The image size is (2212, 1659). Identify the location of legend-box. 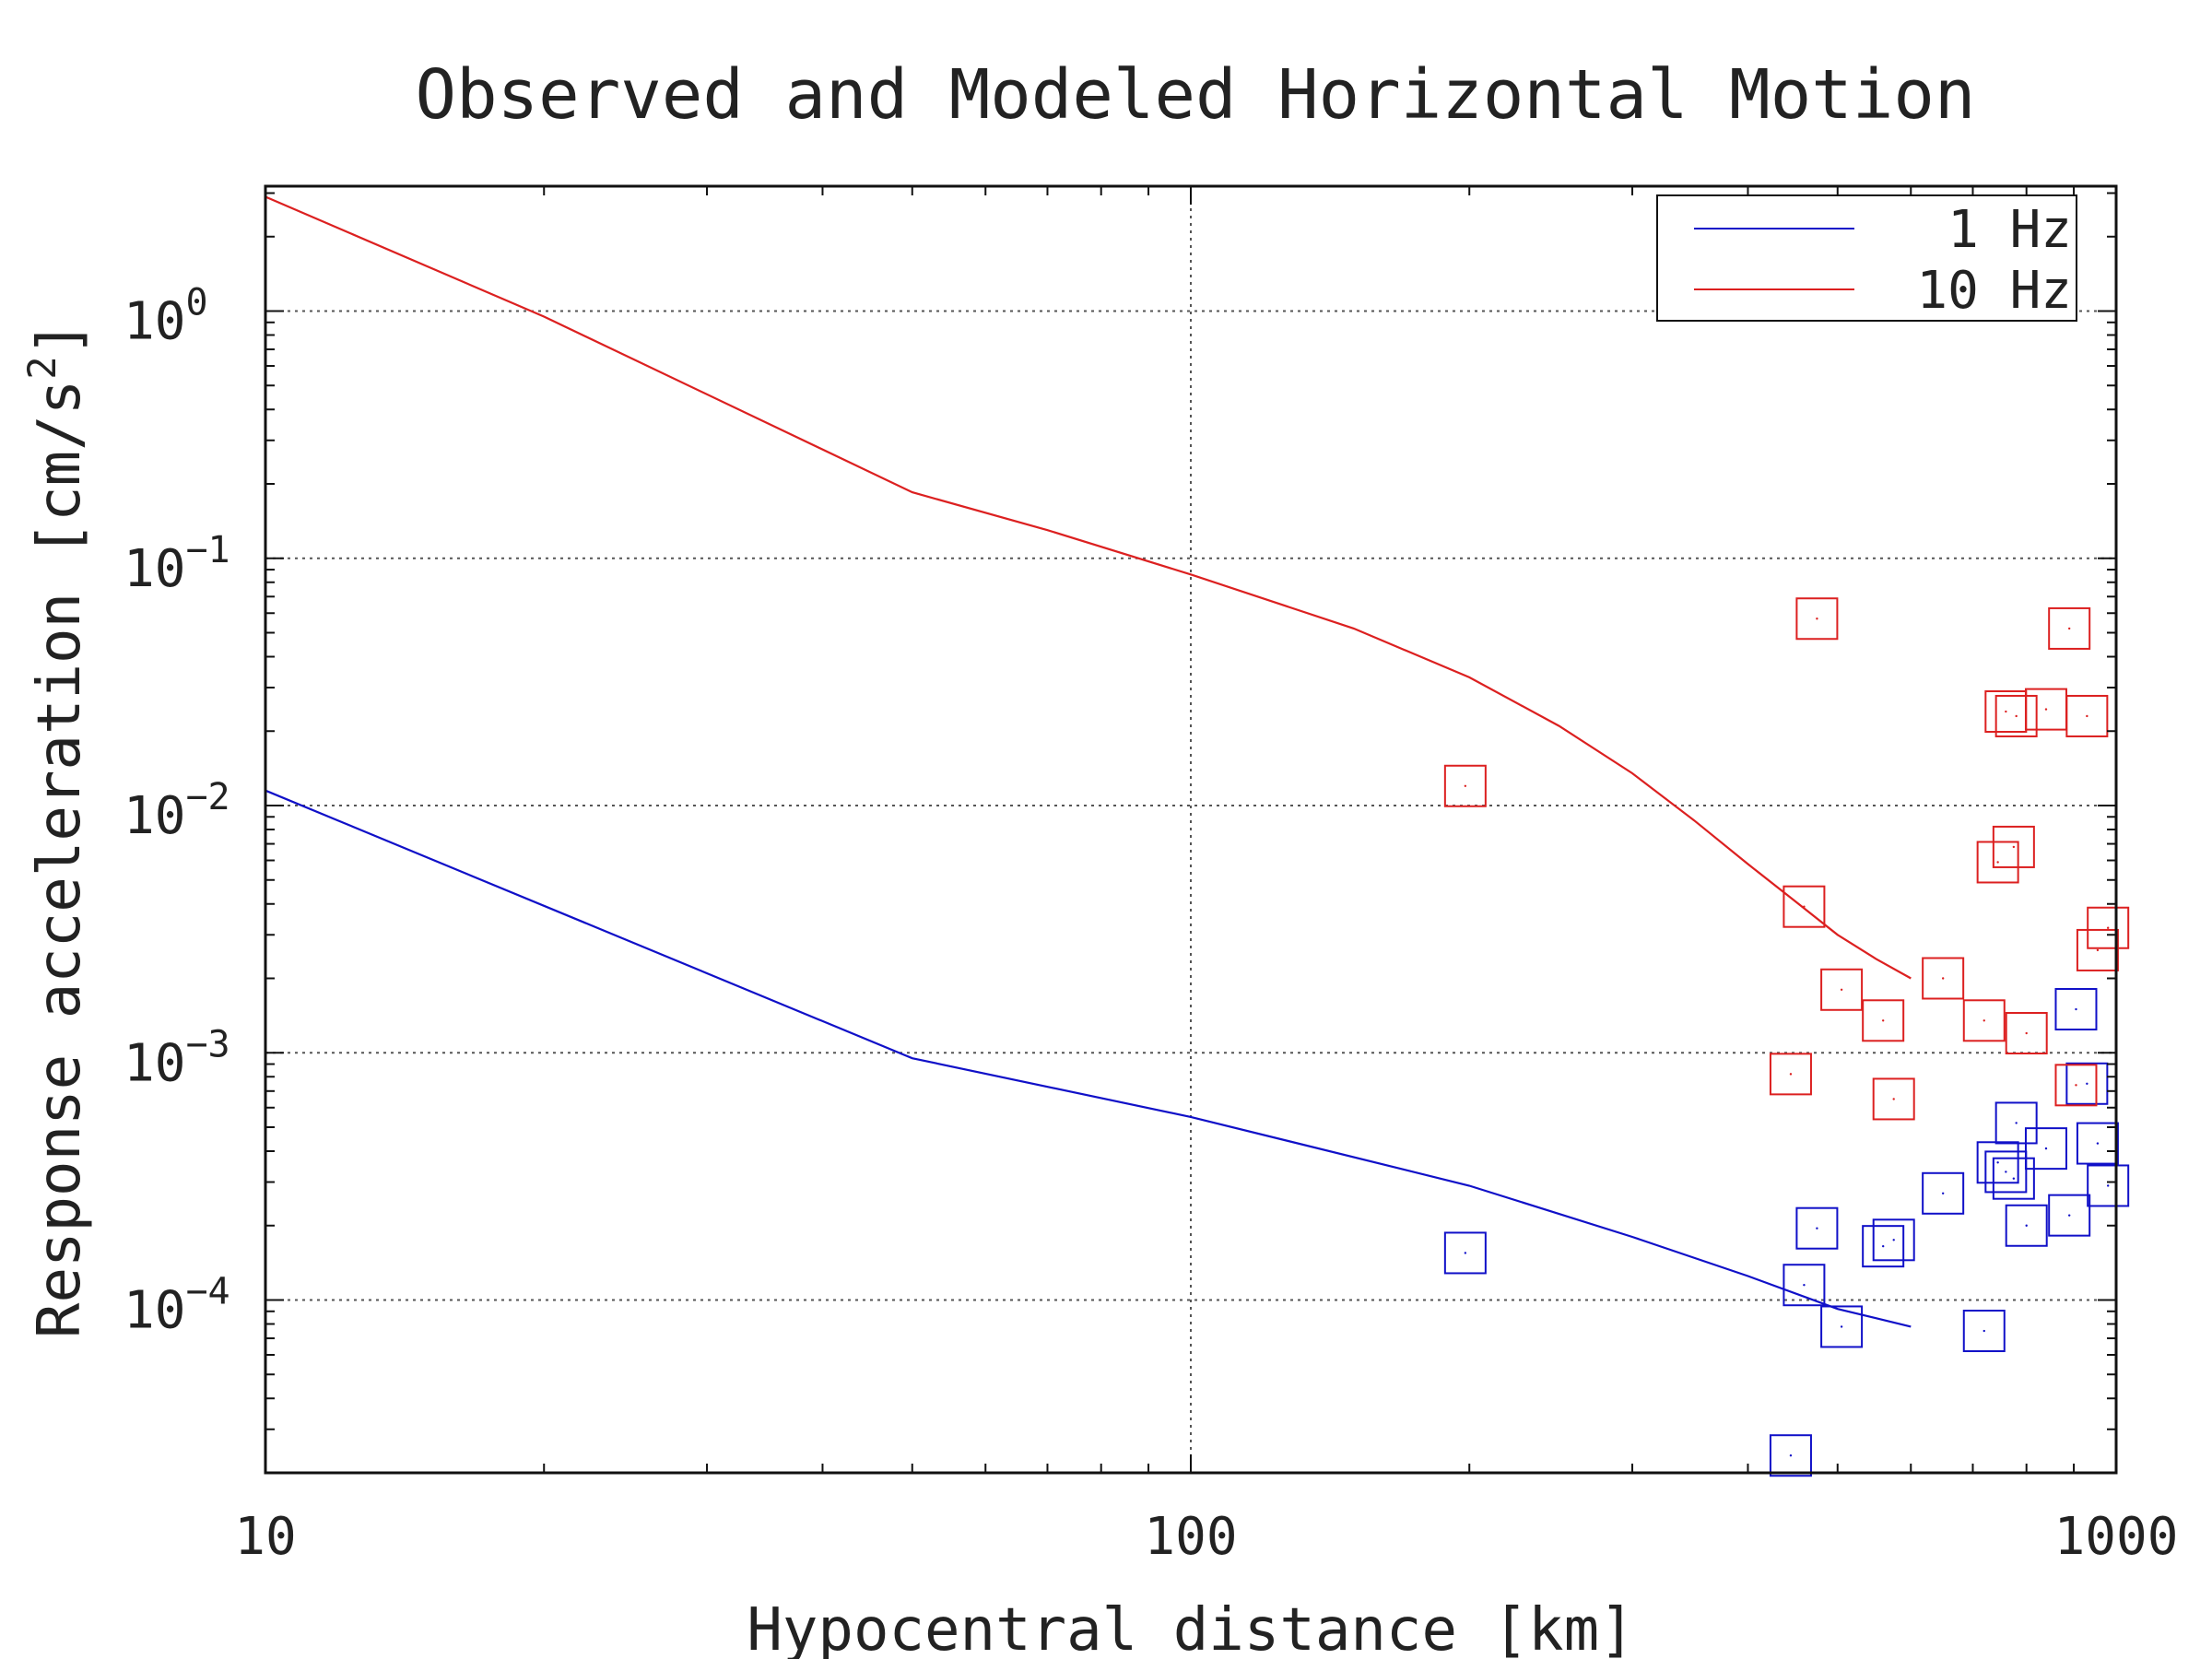
(1866, 258).